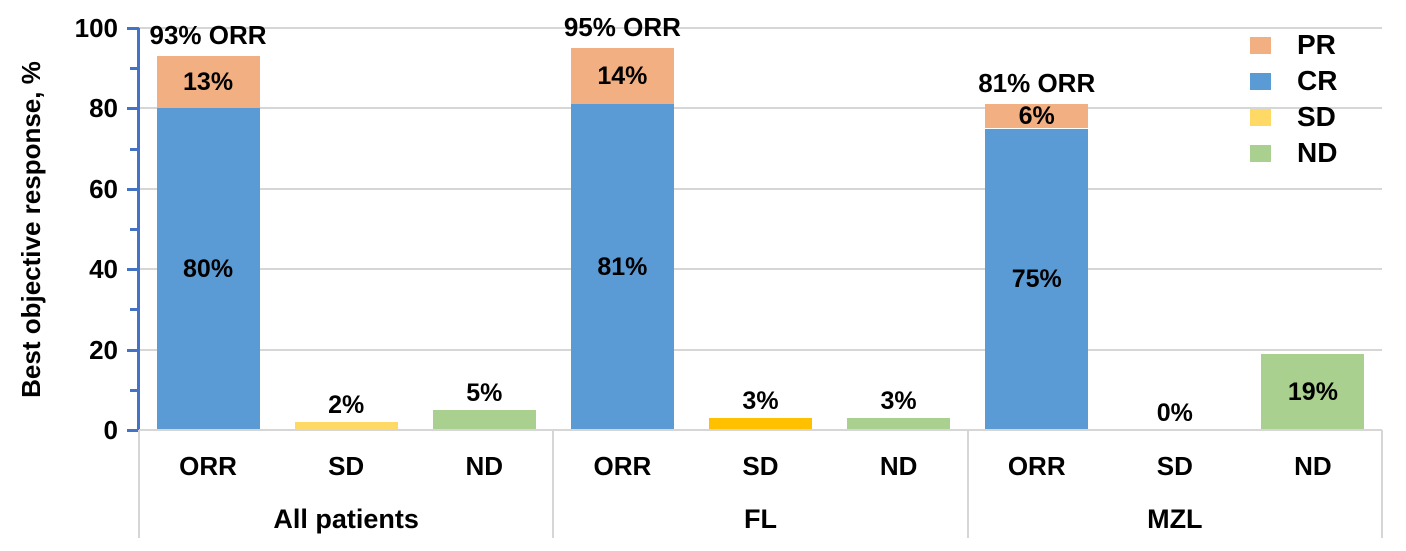  I want to click on data-label: 75%, so click(1036, 279).